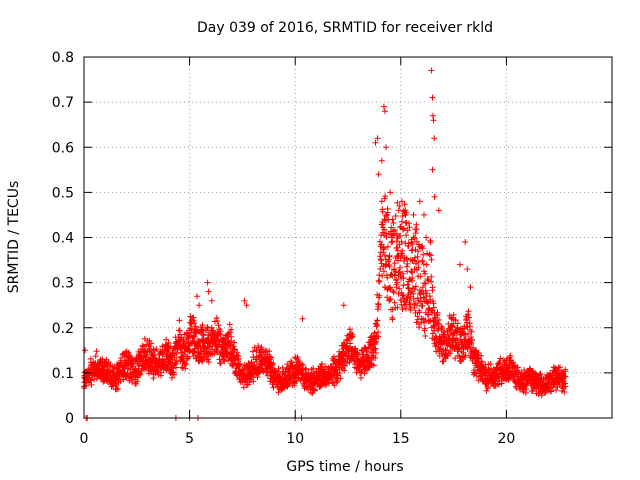 The height and width of the screenshot is (480, 640). What do you see at coordinates (401, 439) in the screenshot?
I see `x-tick-label: 15` at bounding box center [401, 439].